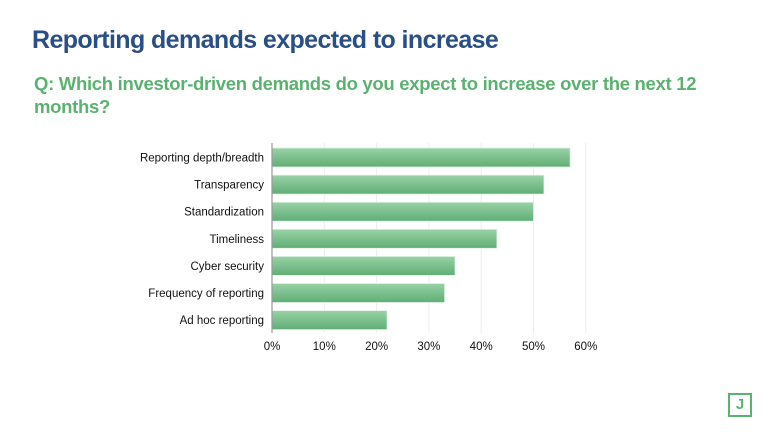 This screenshot has height=432, width=768. I want to click on category-label: Timeliness, so click(236, 240).